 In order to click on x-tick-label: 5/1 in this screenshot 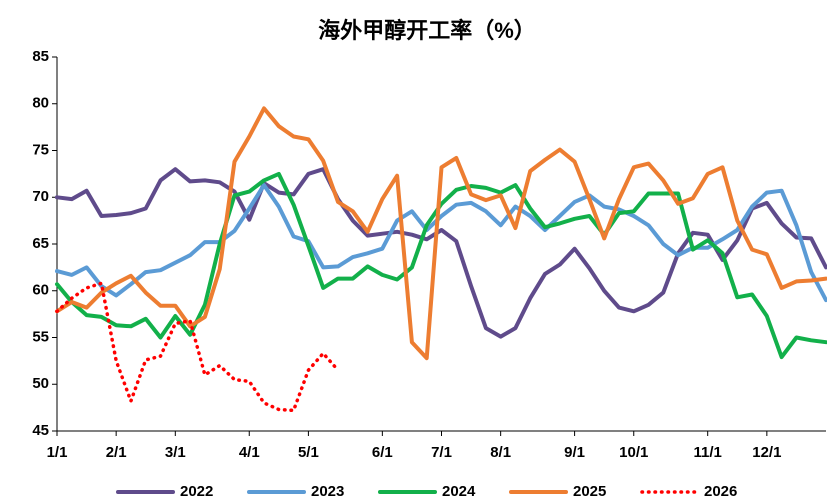, I will do `click(308, 452)`.